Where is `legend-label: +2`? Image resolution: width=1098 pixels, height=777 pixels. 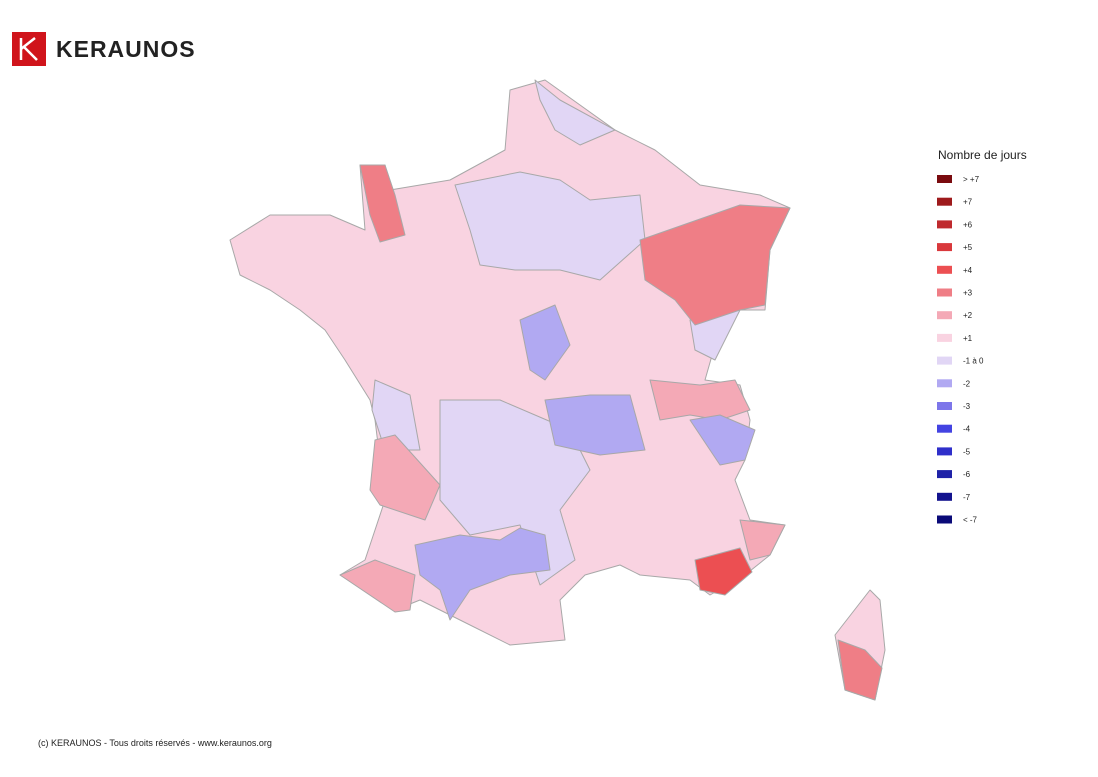 legend-label: +2 is located at coordinates (968, 315).